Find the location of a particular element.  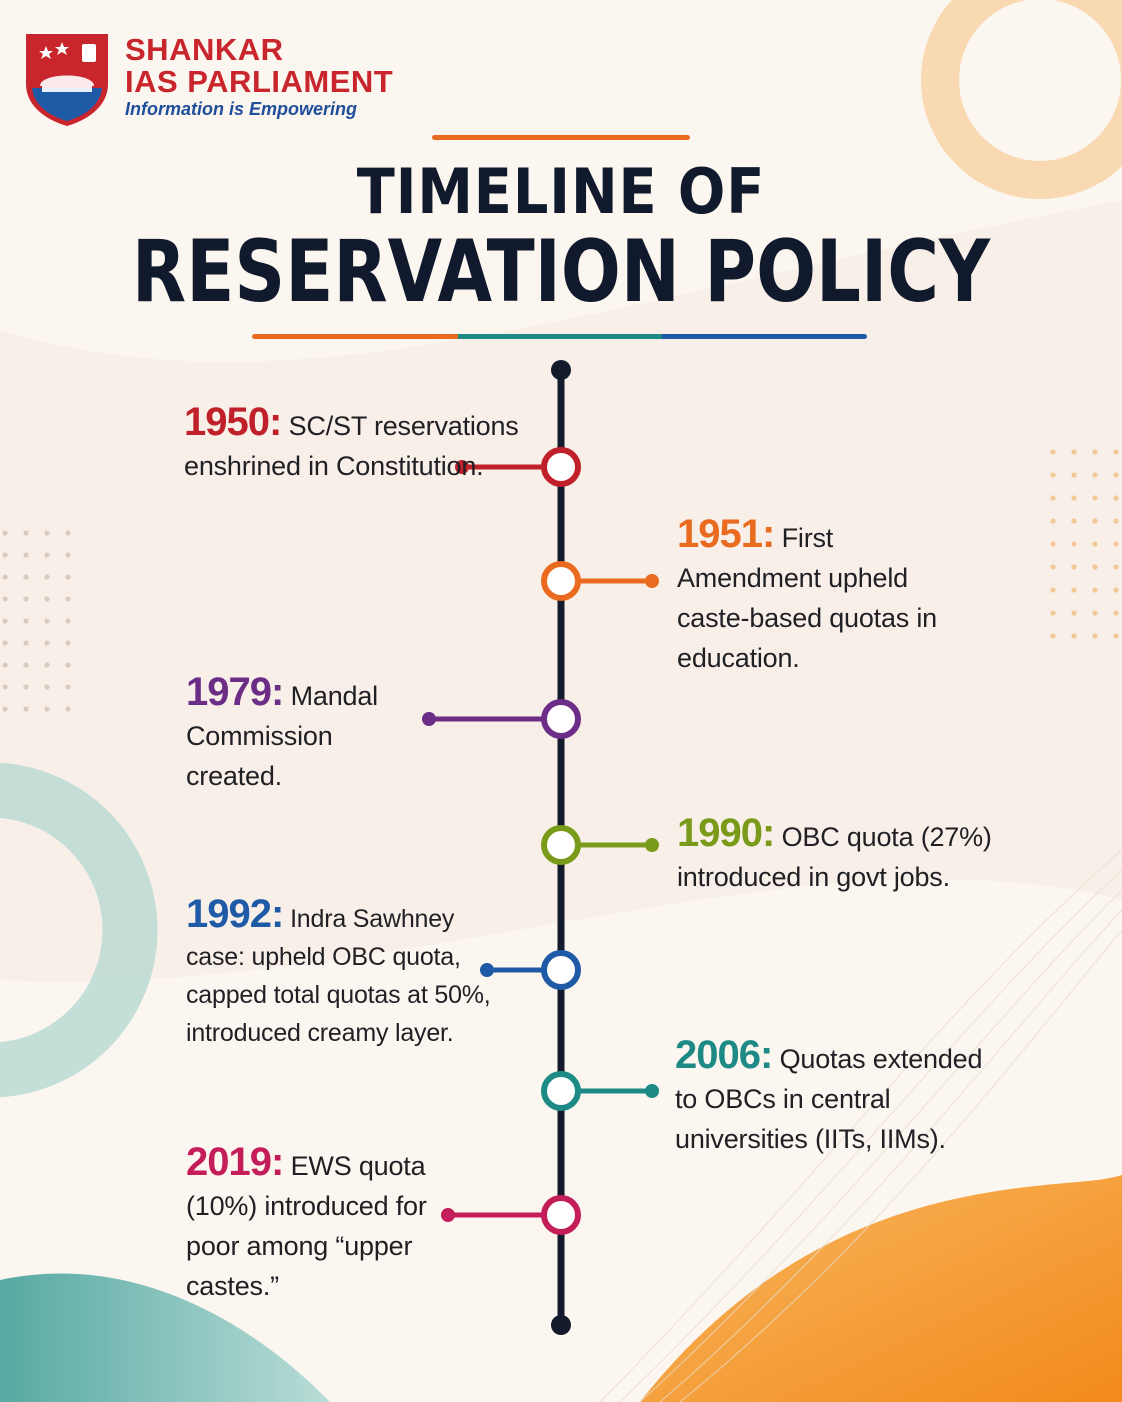

timeline-node-2019 is located at coordinates (511, 1215).